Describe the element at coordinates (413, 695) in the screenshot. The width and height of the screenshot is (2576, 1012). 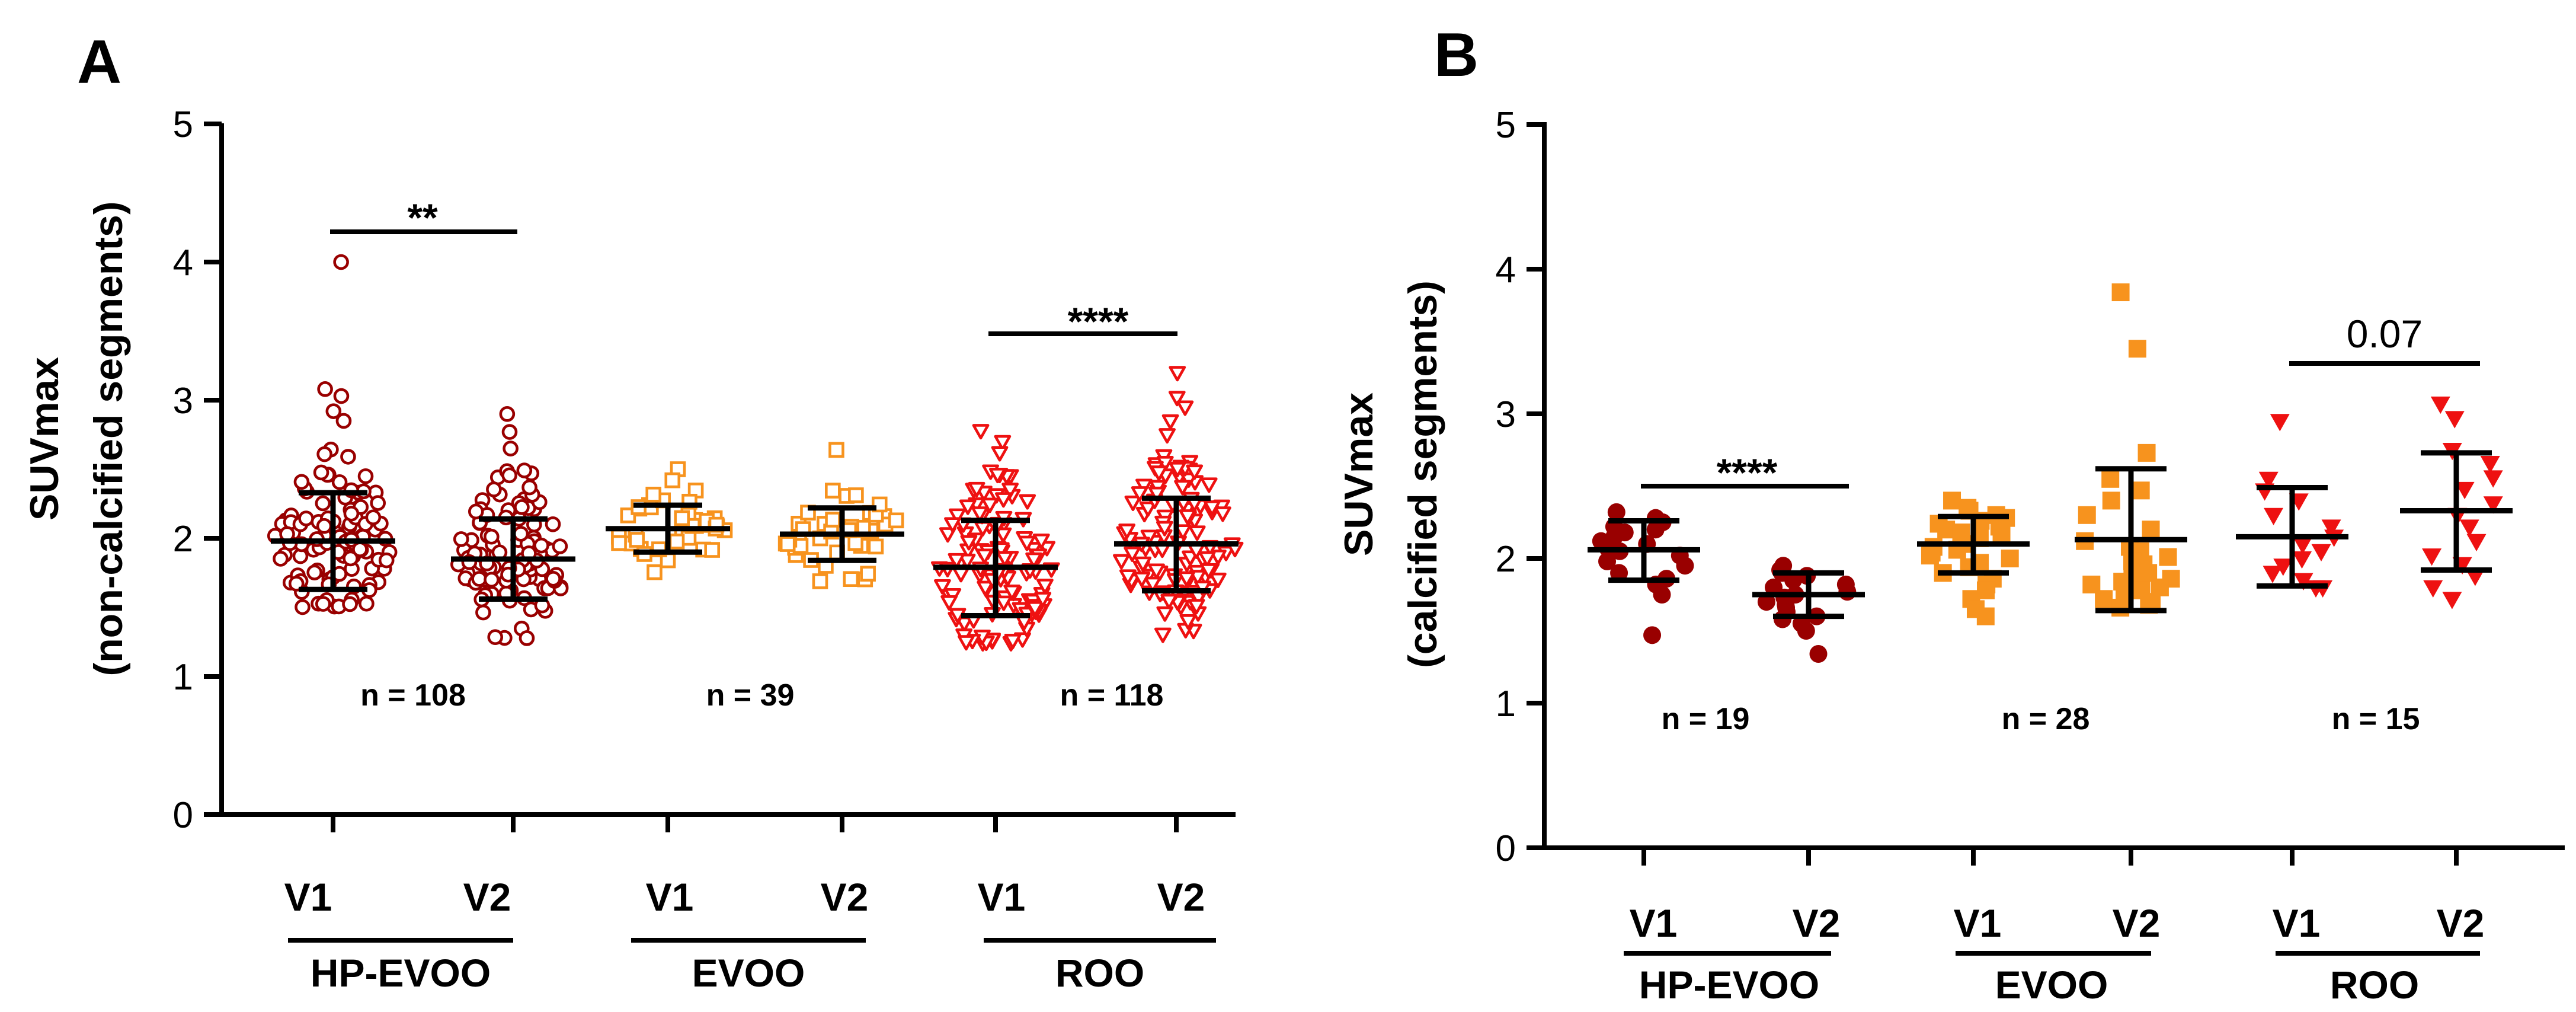
I see `panel-a-n-label-0: n = 108` at that location.